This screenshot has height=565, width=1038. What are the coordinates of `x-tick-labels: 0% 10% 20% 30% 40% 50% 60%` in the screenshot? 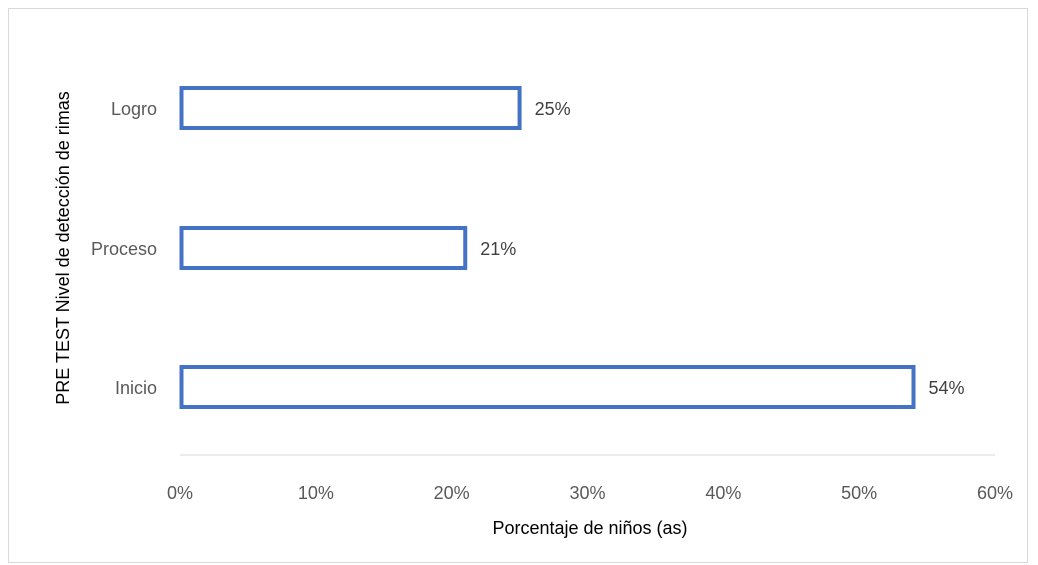 It's located at (590, 493).